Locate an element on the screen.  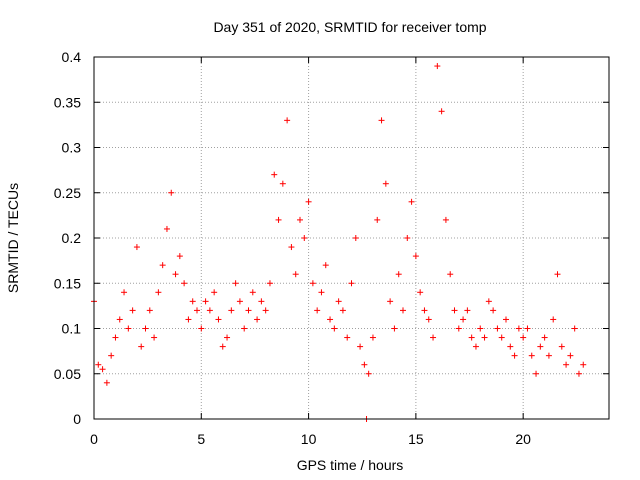
x-tick-label: 10 is located at coordinates (309, 439).